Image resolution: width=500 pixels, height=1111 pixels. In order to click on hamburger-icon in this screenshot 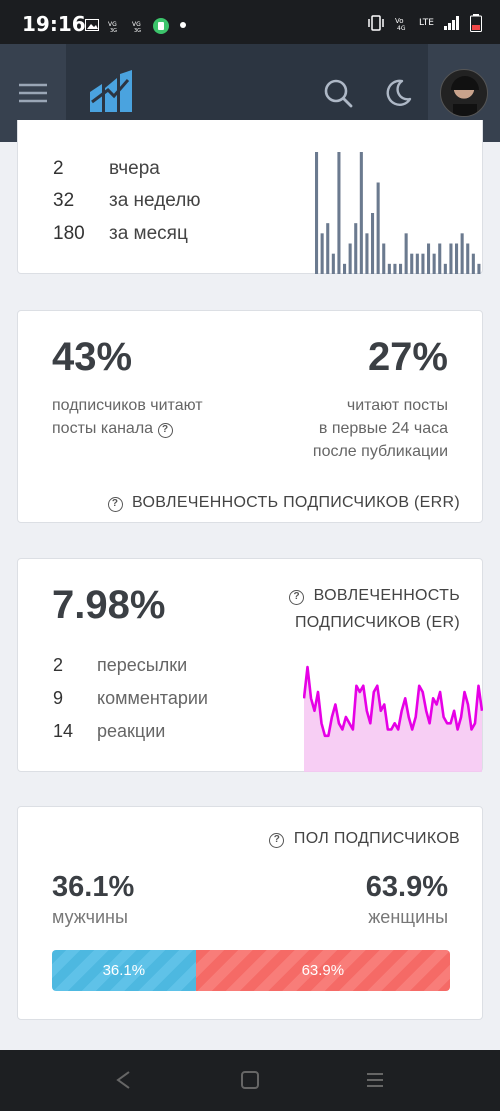, I will do `click(33, 93)`.